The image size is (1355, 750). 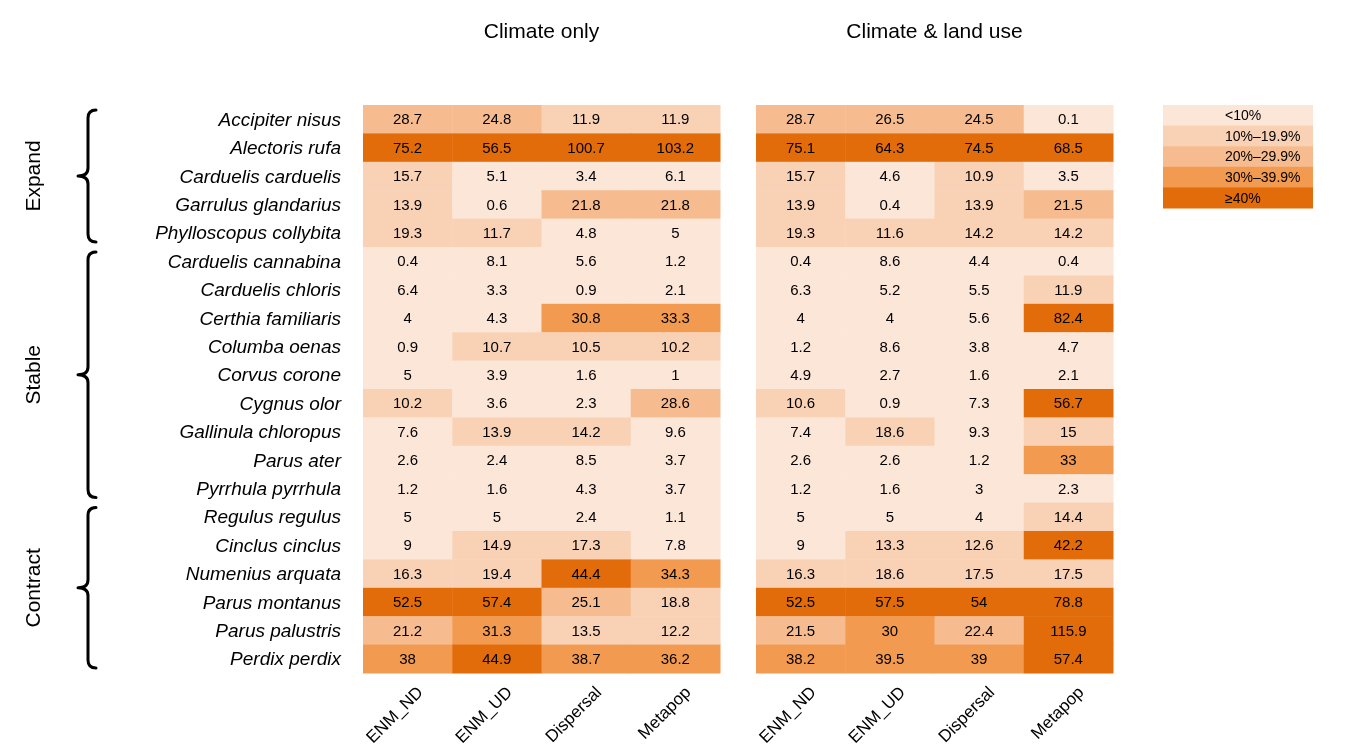 I want to click on text: Expand, so click(x=32, y=176).